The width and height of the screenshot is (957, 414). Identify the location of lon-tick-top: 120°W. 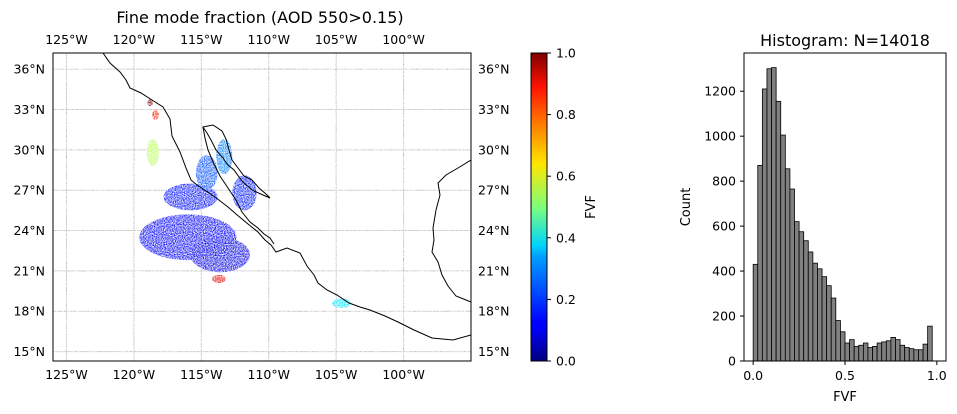
(134, 39).